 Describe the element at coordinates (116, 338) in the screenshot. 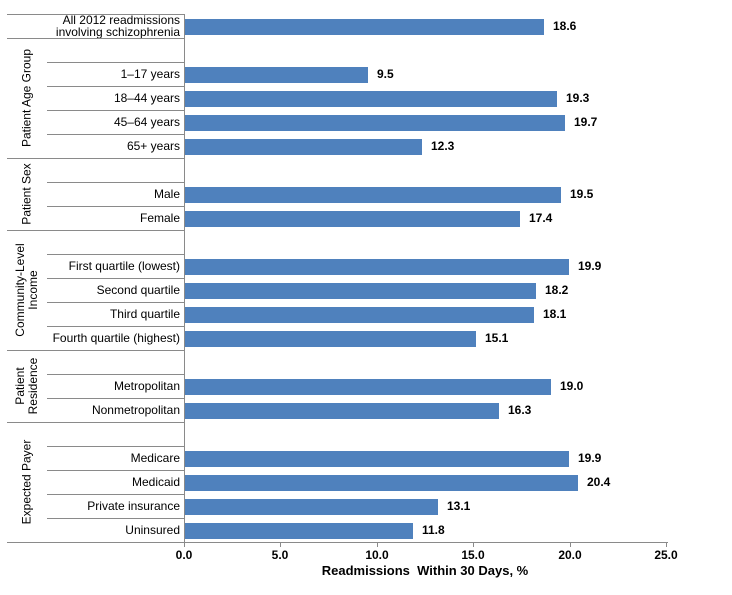

I see `category-label: Fourth quartile (highest)` at that location.